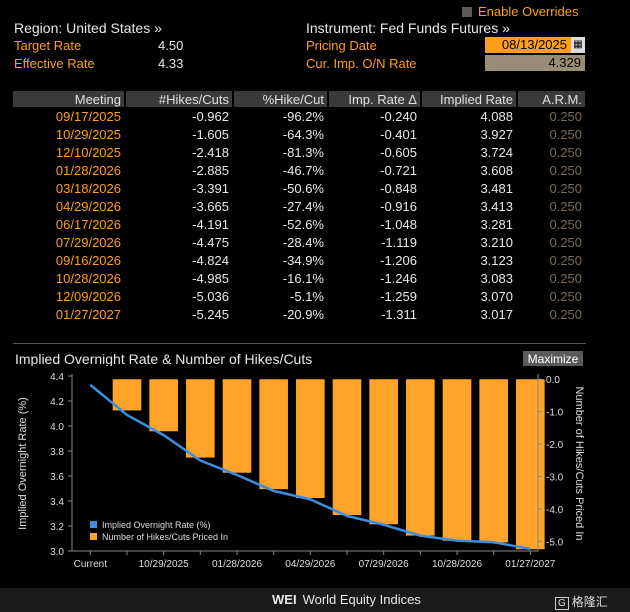 Image resolution: width=630 pixels, height=612 pixels. Describe the element at coordinates (69, 188) in the screenshot. I see `meeting-date: 03/18/2026` at that location.